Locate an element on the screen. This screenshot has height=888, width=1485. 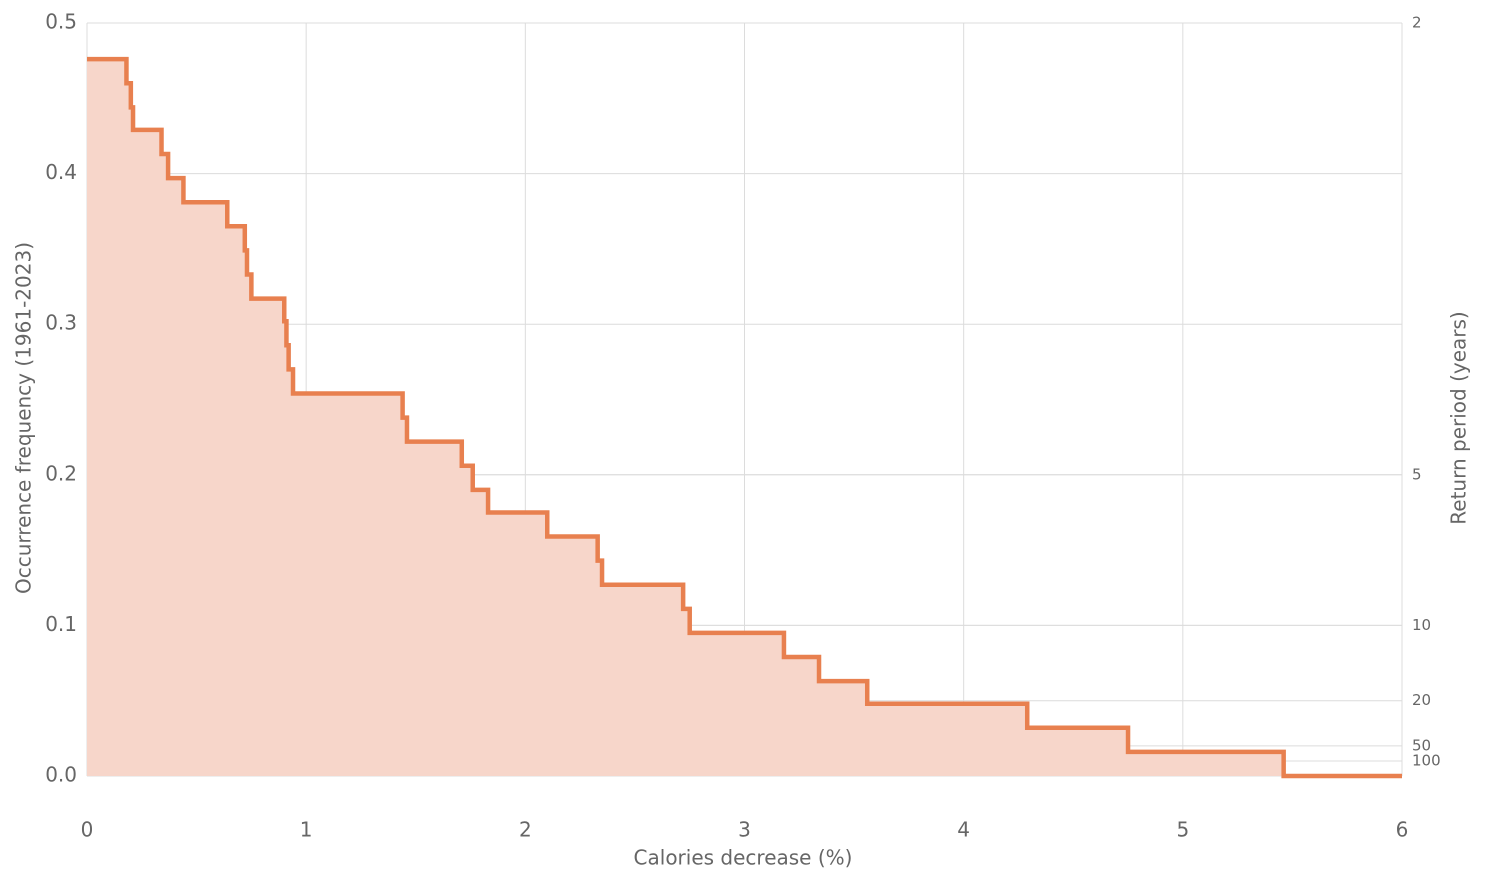
x-tick-label: 3 is located at coordinates (744, 830).